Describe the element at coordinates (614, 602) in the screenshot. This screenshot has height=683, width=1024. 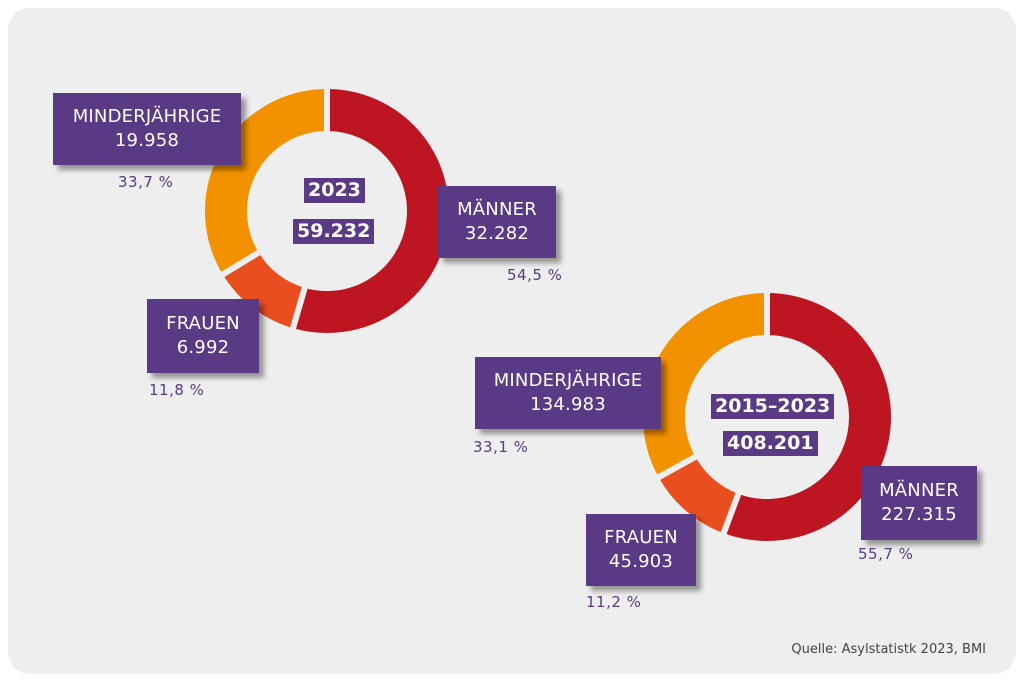
I see `percent-frauen-2015-2023: 11,2 %` at that location.